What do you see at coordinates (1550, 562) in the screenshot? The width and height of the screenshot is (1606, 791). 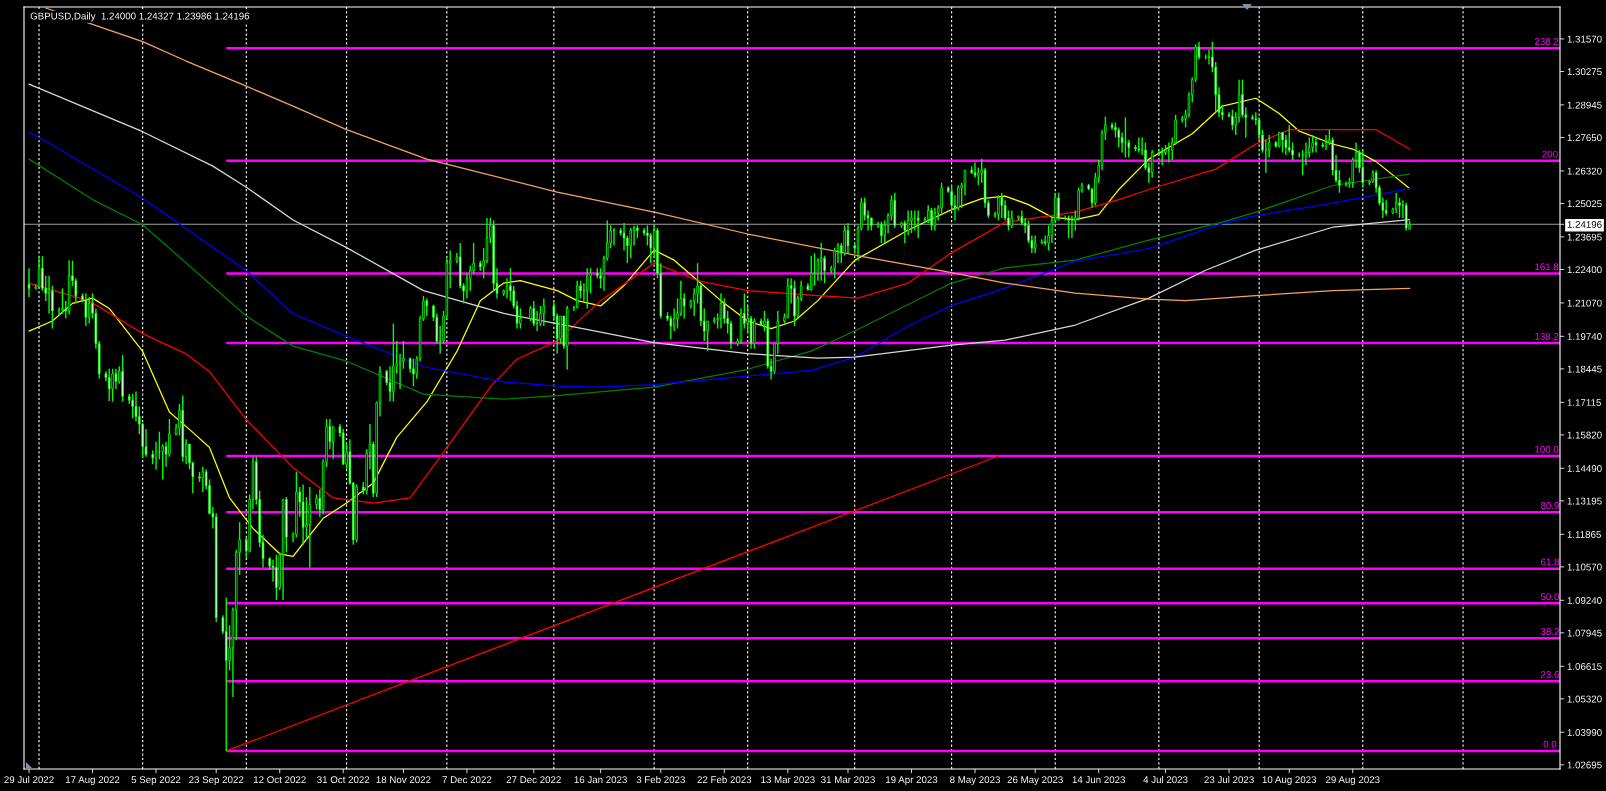 I see `annotation: 61.8` at bounding box center [1550, 562].